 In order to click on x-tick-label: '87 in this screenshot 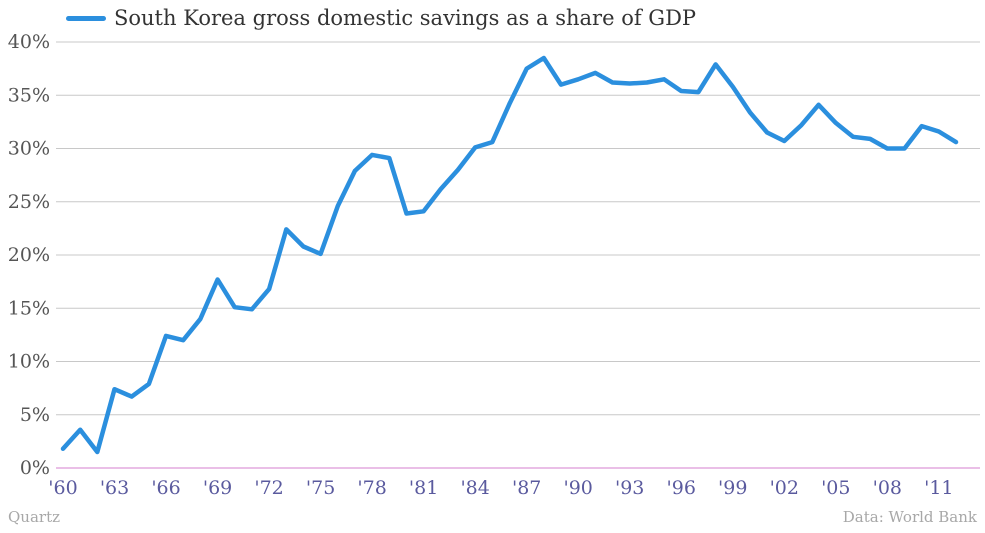, I will do `click(526, 488)`.